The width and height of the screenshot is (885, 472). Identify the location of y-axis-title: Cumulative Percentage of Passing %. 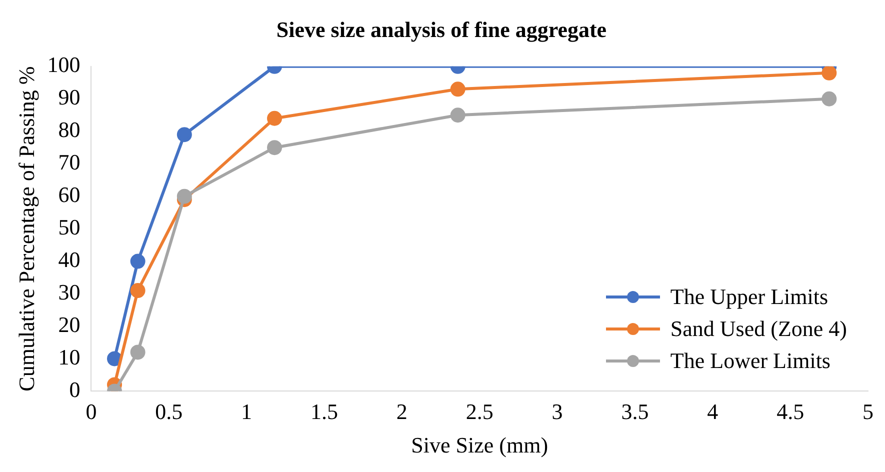
(26, 229).